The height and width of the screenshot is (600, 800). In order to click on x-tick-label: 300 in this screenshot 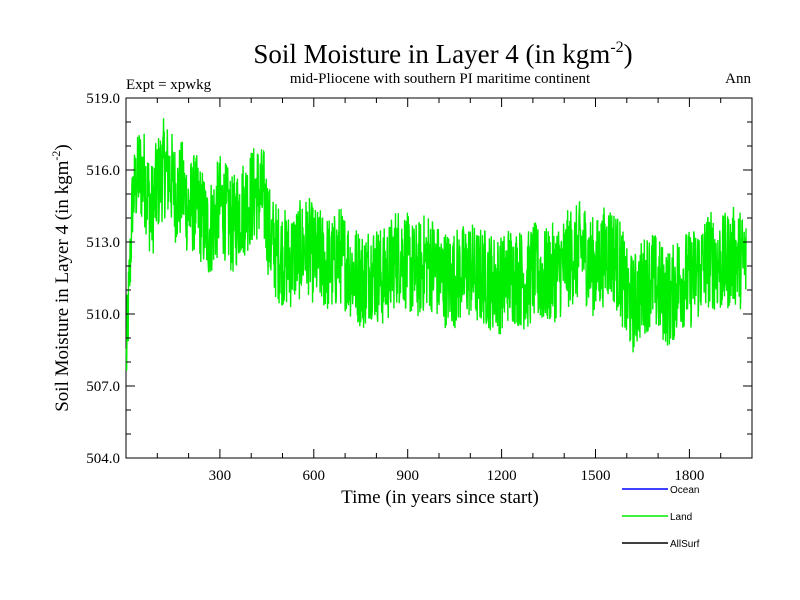, I will do `click(220, 476)`.